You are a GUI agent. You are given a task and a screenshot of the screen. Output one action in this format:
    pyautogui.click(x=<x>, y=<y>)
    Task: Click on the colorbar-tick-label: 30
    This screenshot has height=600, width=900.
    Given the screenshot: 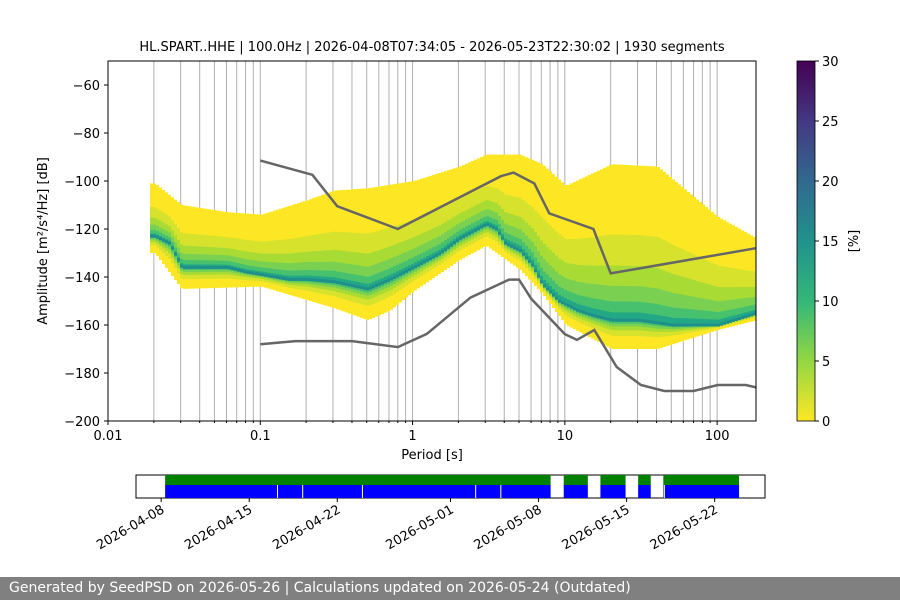 What is the action you would take?
    pyautogui.click(x=830, y=62)
    